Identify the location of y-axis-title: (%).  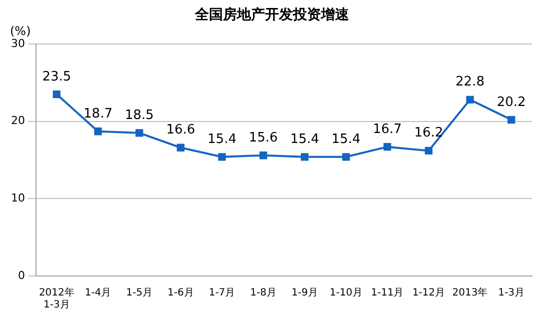
(20, 31).